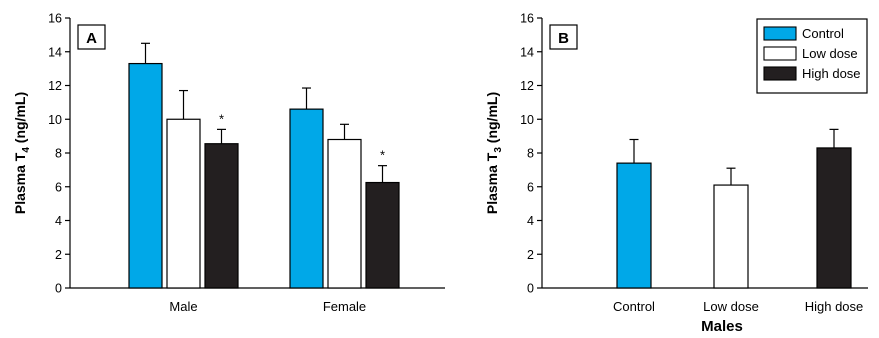  I want to click on x-category-labels: Control Low dose High dose, so click(738, 306).